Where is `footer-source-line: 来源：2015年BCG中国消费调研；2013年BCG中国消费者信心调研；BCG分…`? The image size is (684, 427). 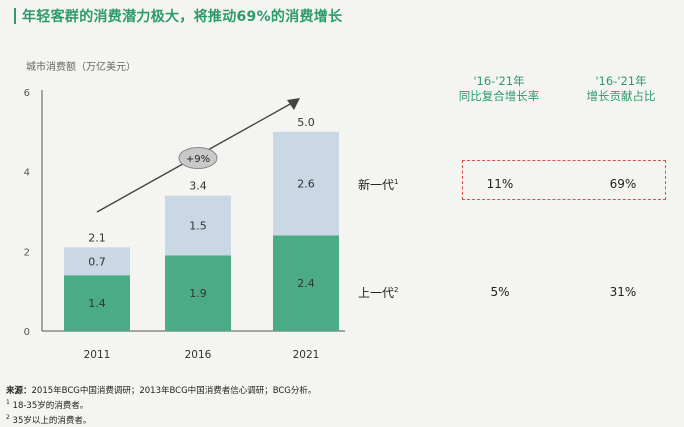
footer-source-line: 来源：2015年BCG中国消费调研；2013年BCG中国消费者信心调研；BCG分… is located at coordinates (161, 391).